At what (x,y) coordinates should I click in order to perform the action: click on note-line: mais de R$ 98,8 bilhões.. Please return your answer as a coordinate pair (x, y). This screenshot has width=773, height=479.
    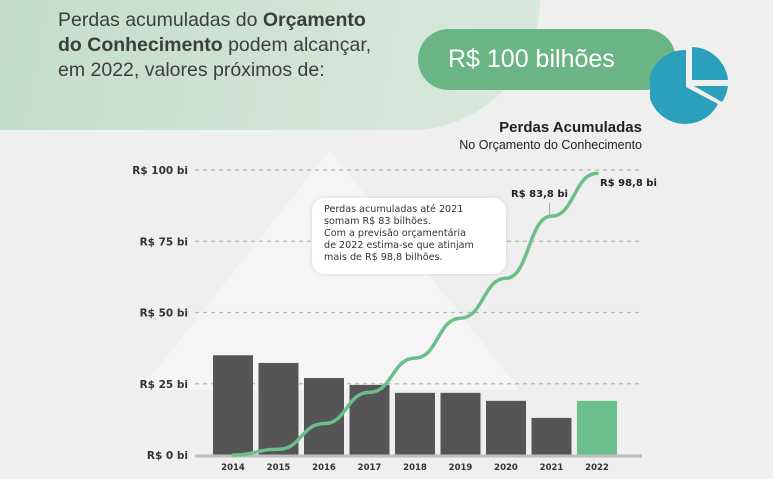
    Looking at the image, I should click on (383, 257).